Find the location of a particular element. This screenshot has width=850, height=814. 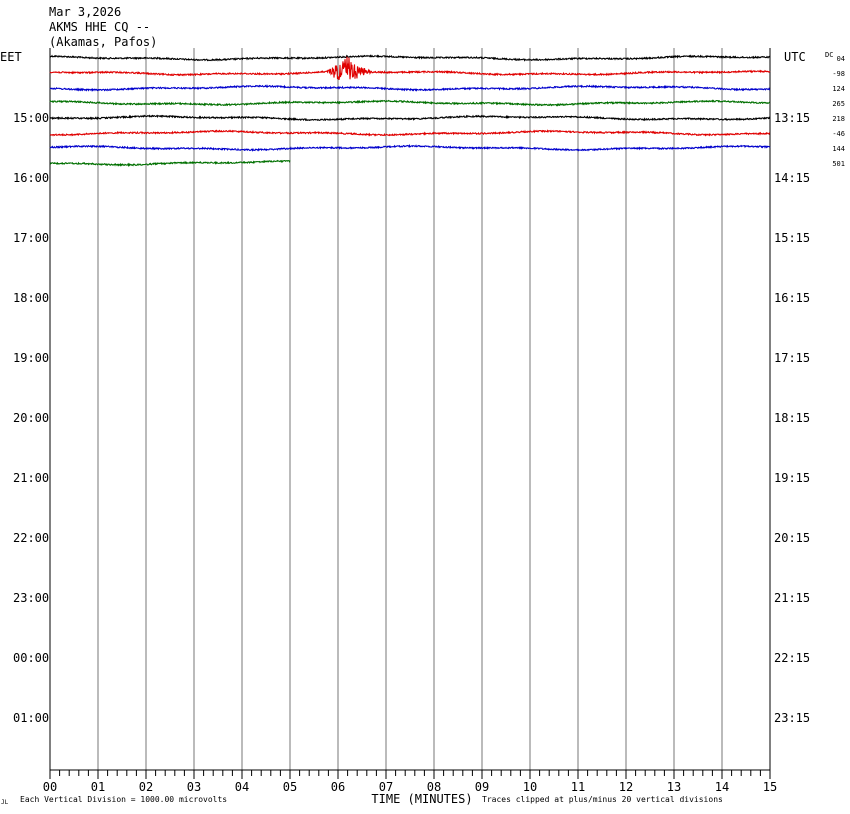

x-axis-title: TIME (MINUTES) is located at coordinates (421, 799).